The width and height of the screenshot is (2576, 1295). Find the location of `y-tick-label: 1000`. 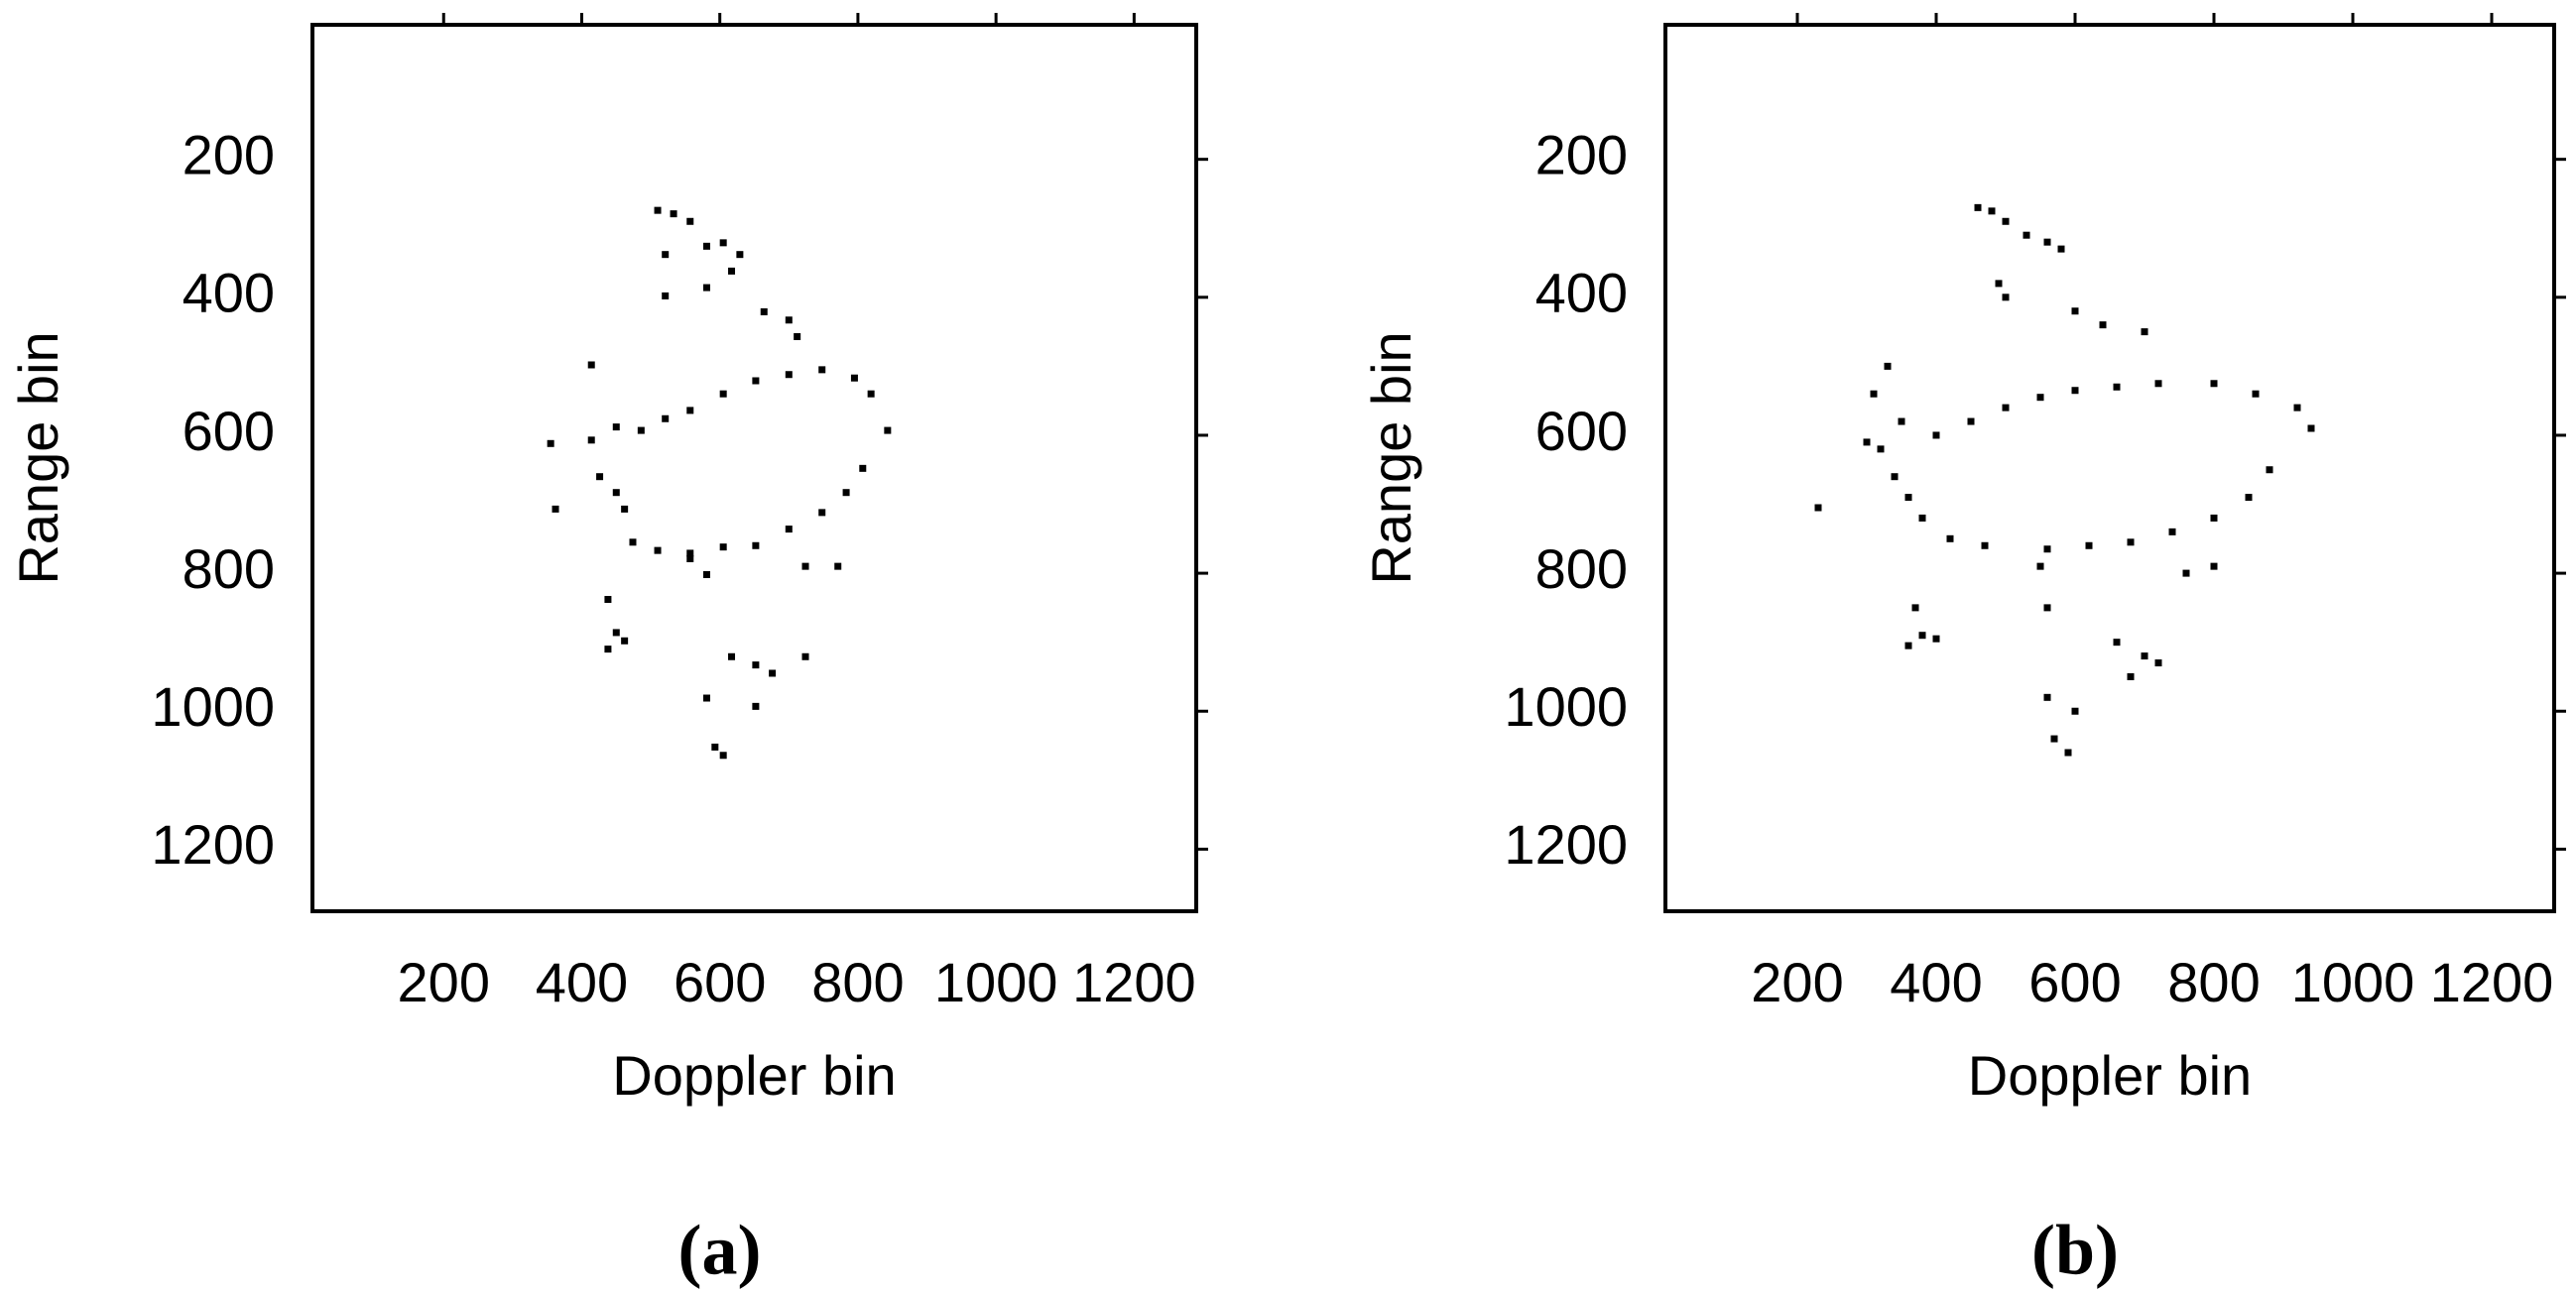

y-tick-label: 1000 is located at coordinates (1566, 707).